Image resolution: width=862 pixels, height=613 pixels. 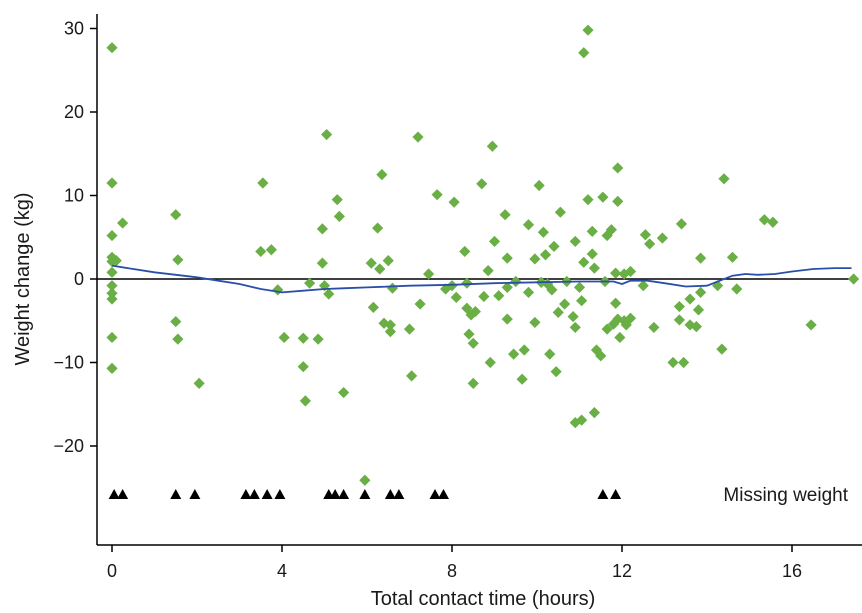 What do you see at coordinates (74, 196) in the screenshot?
I see `y-tick-label: 10` at bounding box center [74, 196].